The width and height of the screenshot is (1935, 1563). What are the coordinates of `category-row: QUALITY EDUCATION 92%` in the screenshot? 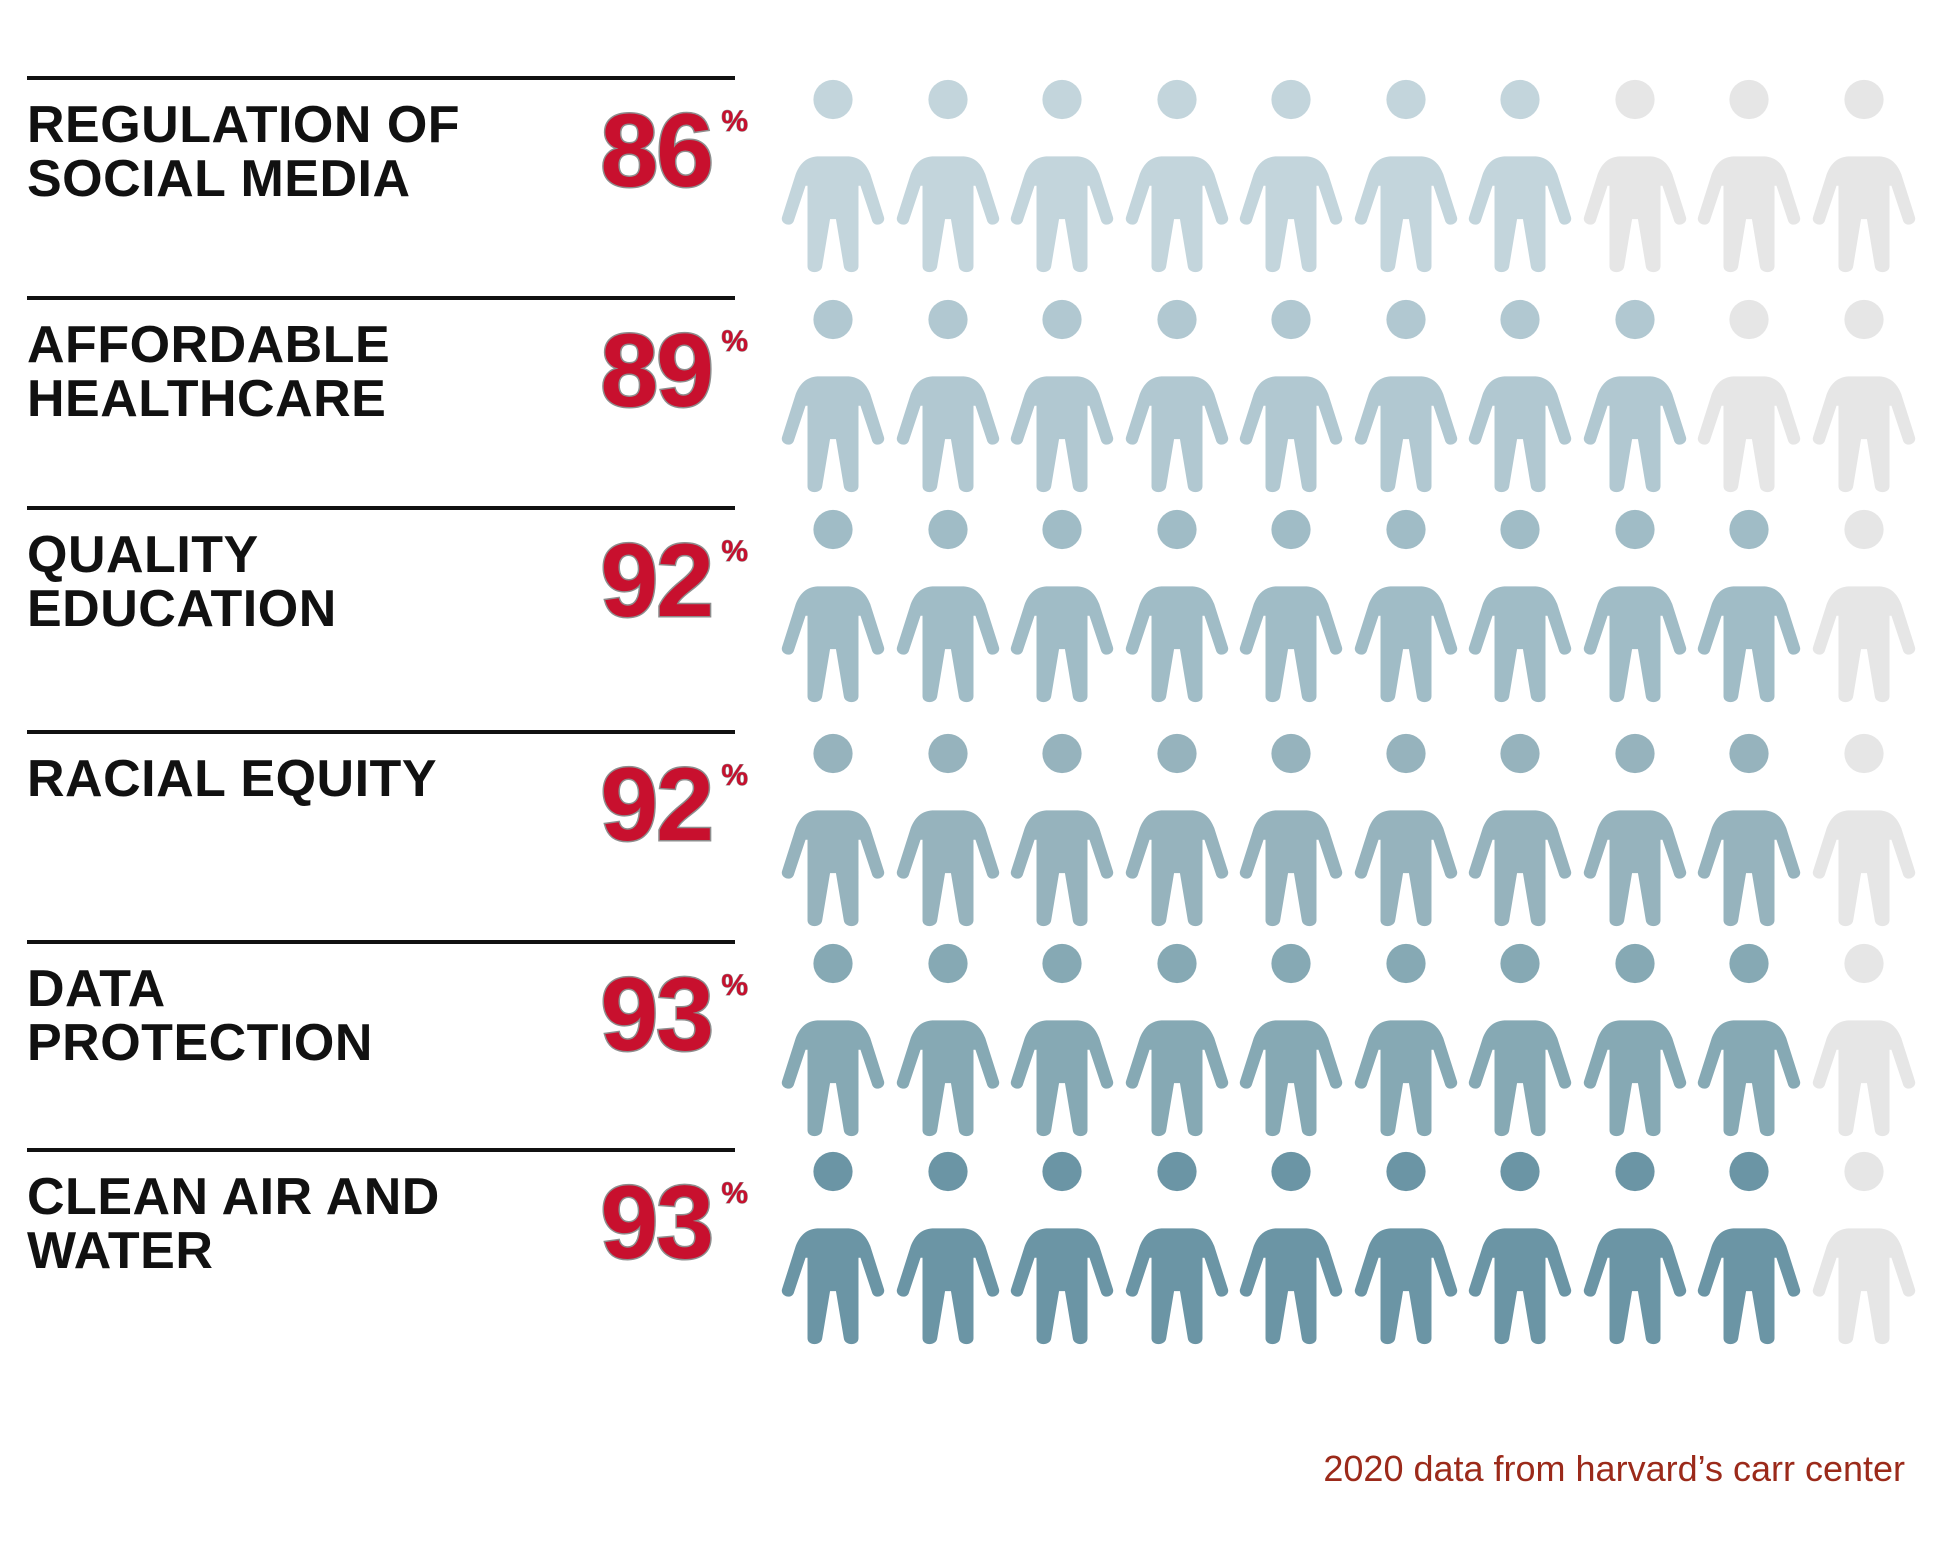 It's located at (967, 606).